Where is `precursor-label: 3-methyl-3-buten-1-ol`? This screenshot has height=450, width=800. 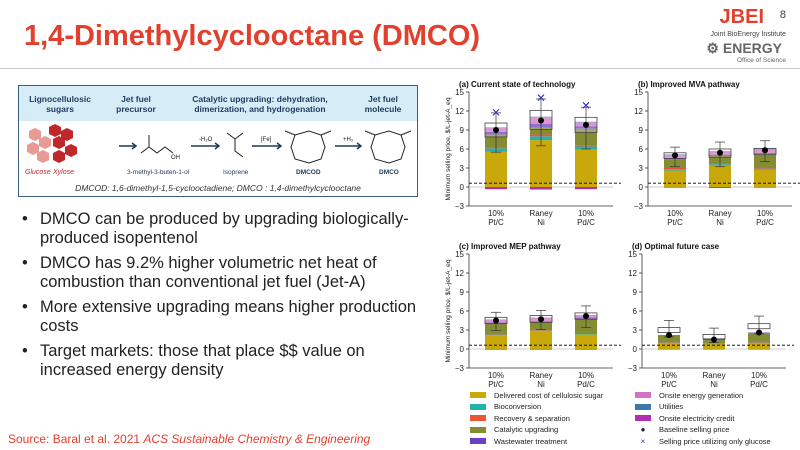 precursor-label: 3-methyl-3-buten-1-ol is located at coordinates (158, 172).